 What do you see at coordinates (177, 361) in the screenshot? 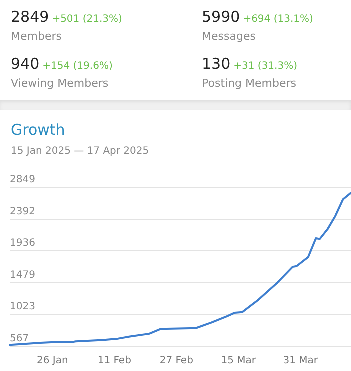
I see `x-tick-label: 27 Feb` at bounding box center [177, 361].